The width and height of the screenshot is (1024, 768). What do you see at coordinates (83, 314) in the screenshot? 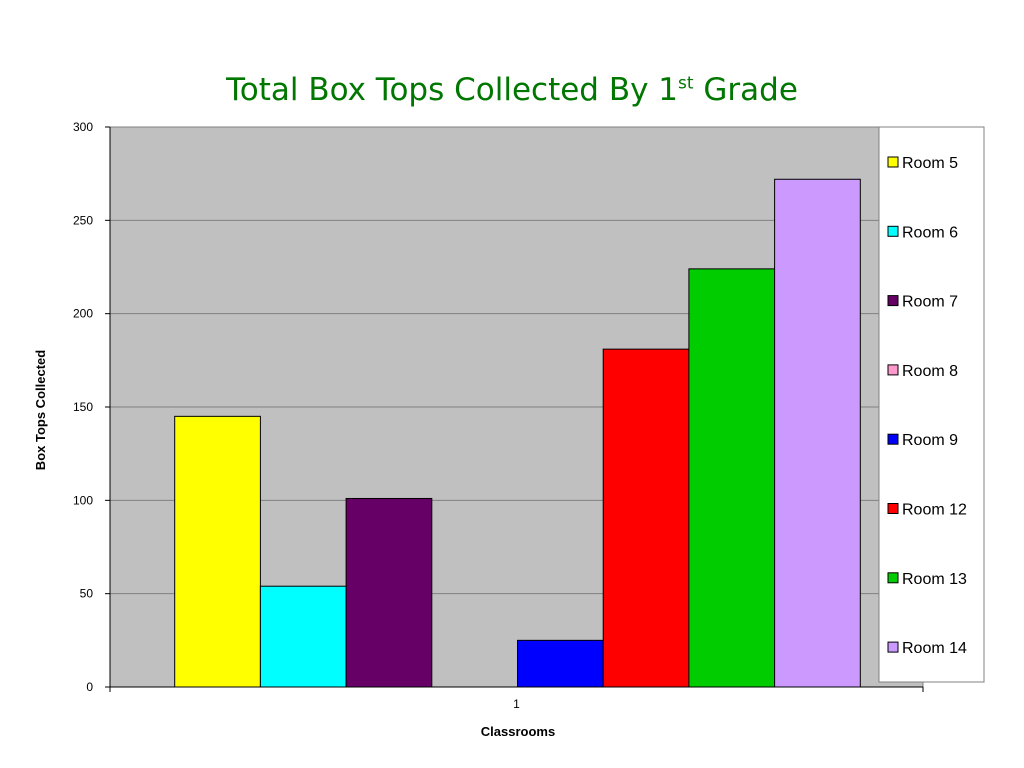
I see `y-tick-label: 200` at bounding box center [83, 314].